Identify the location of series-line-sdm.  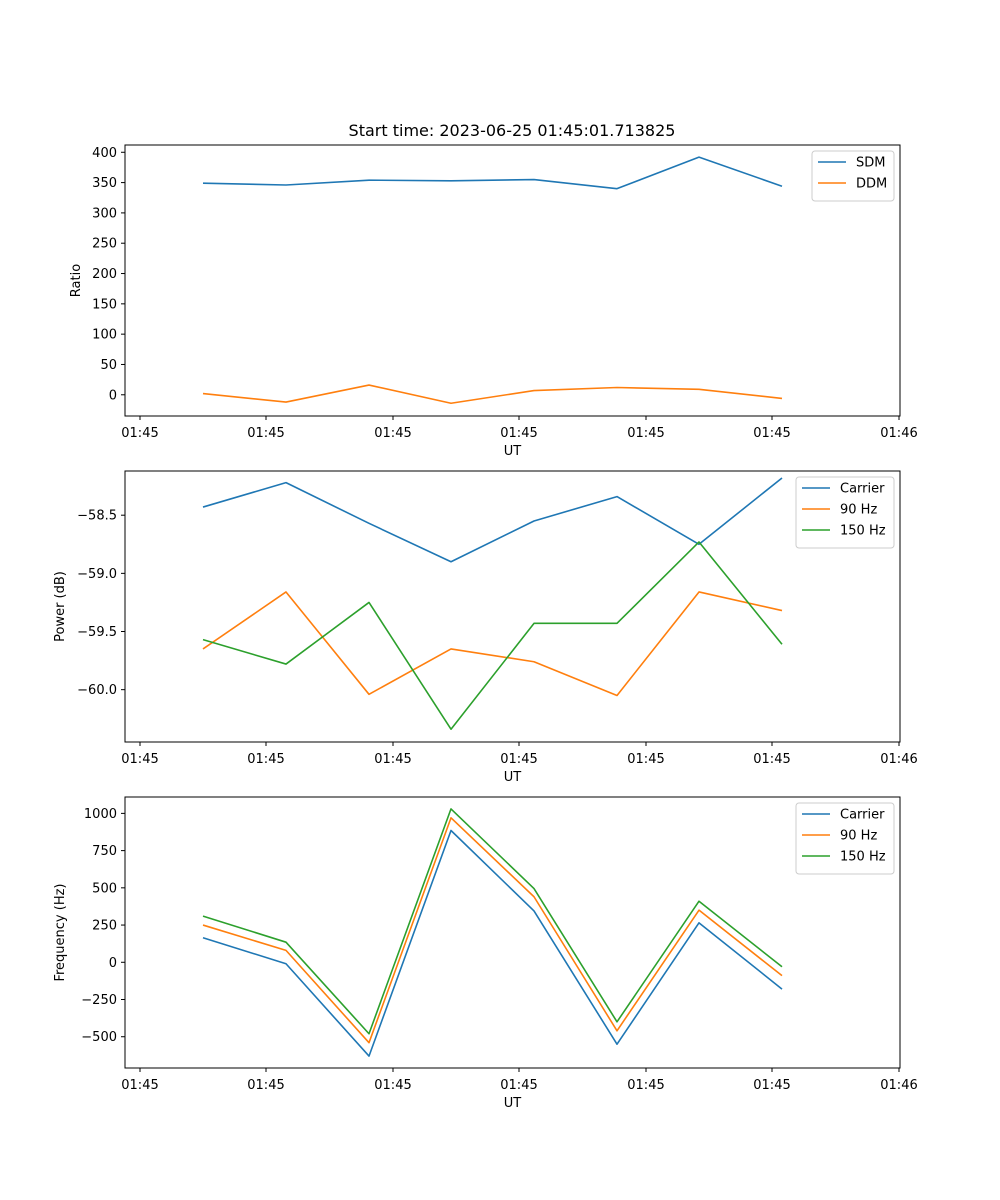
(492, 173).